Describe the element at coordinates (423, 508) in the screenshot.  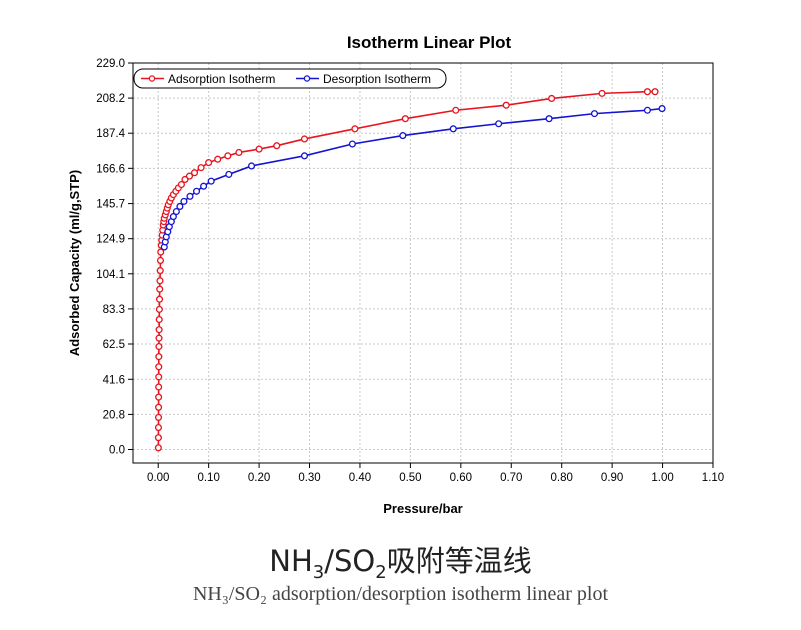
I see `x-axis-label: Pressure/bar` at that location.